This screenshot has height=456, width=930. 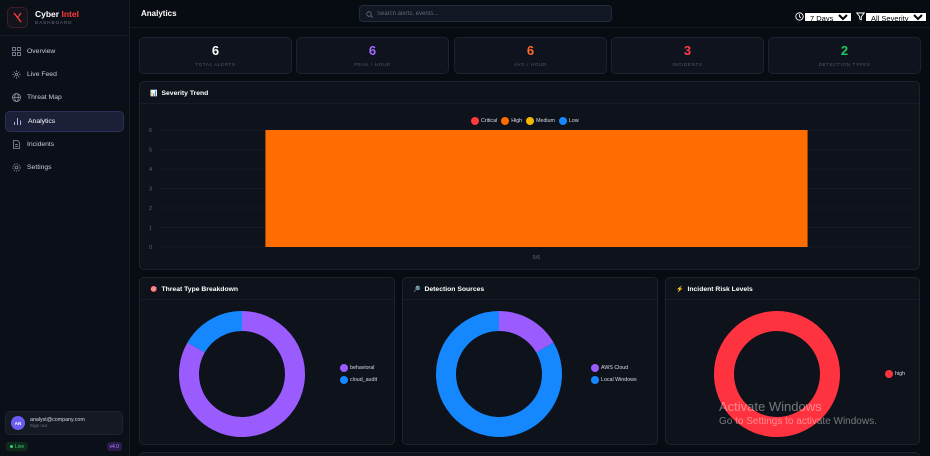 What do you see at coordinates (17, 121) in the screenshot?
I see `bar-chart-icon` at bounding box center [17, 121].